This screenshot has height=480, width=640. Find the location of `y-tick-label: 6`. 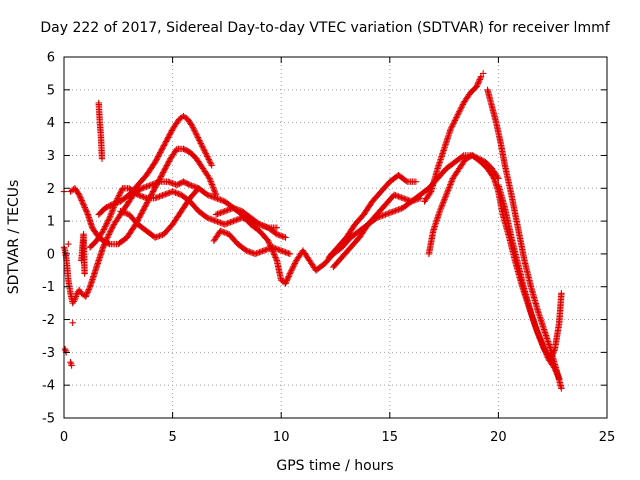

y-tick-label: 6 is located at coordinates (51, 58).